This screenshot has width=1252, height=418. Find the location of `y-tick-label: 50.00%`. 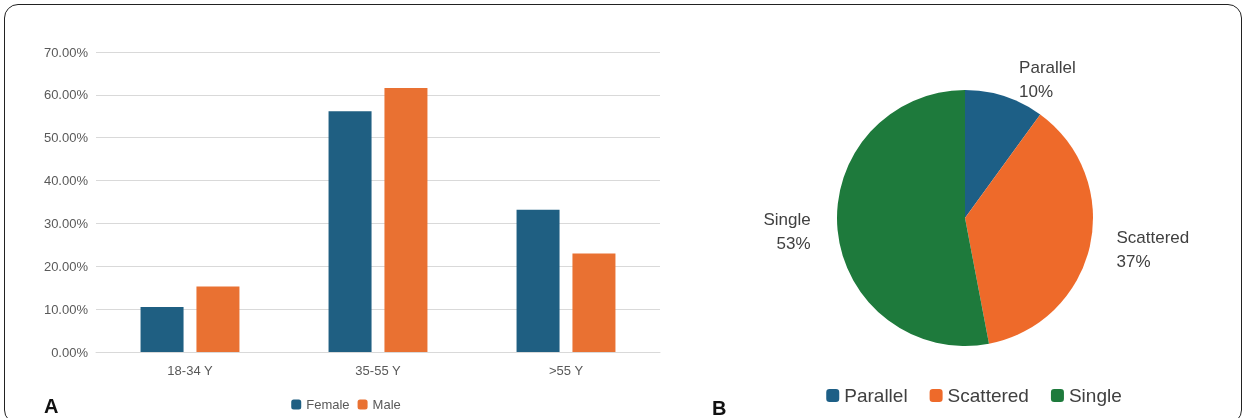

y-tick-label: 50.00% is located at coordinates (66, 138).